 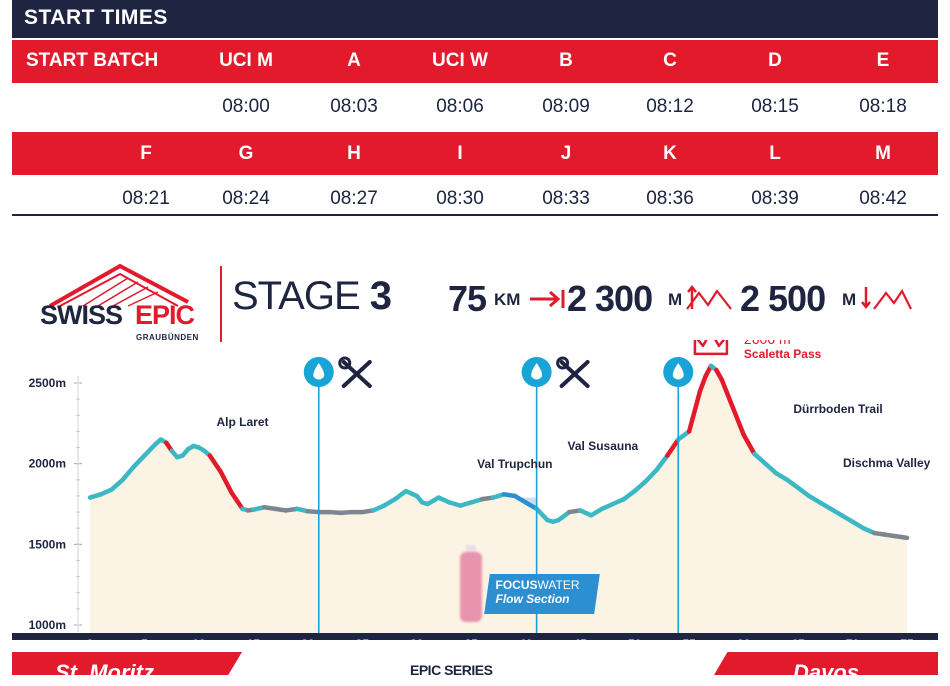 What do you see at coordinates (581, 638) in the screenshot?
I see `x-tick-label: 45` at bounding box center [581, 638].